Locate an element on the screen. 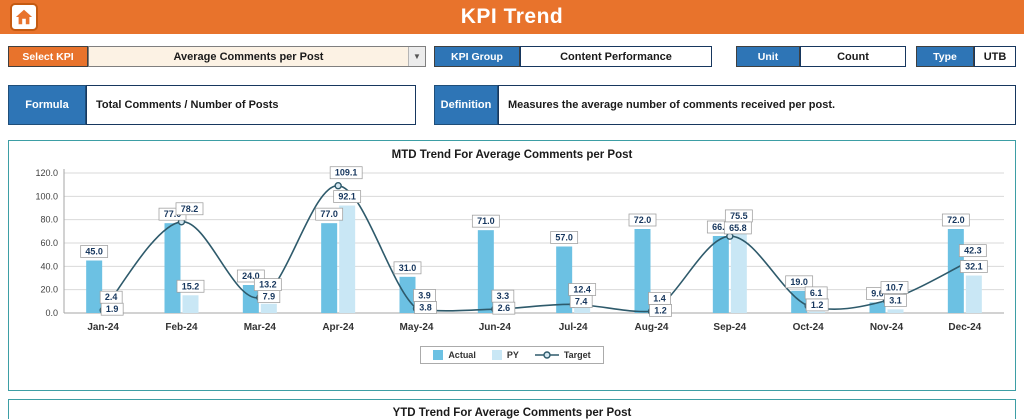 Image resolution: width=1024 pixels, height=419 pixels. svg-text: Jan-24 is located at coordinates (103, 327).